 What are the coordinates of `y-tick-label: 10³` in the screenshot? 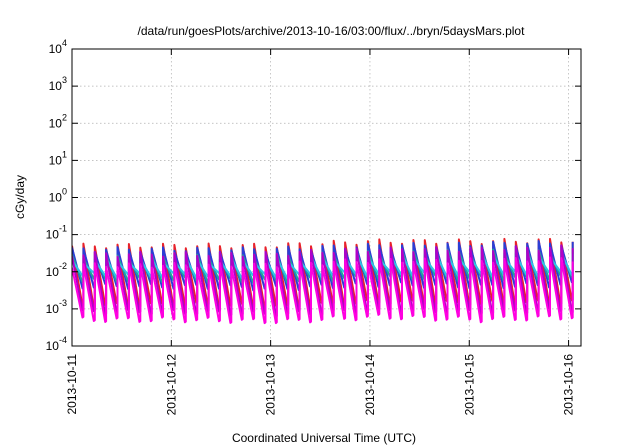 It's located at (58, 84).